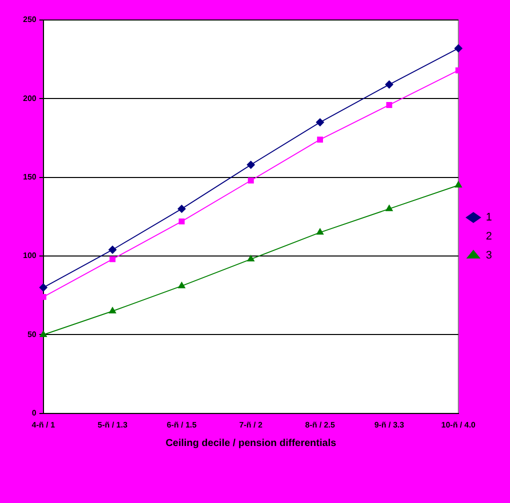  Describe the element at coordinates (29, 98) in the screenshot. I see `y-tick-label: 200` at that location.